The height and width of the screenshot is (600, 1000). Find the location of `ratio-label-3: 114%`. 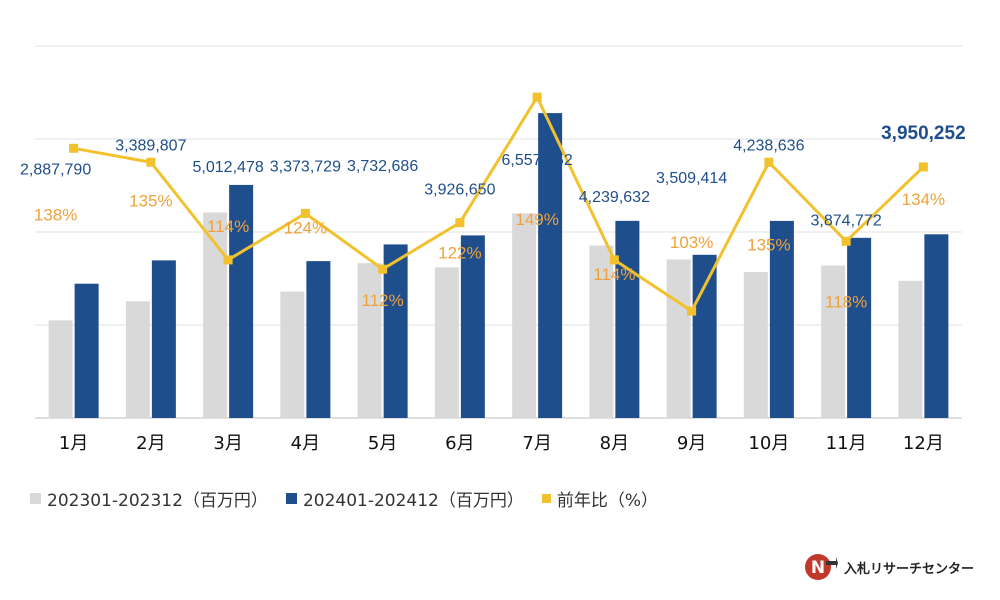

ratio-label-3: 114% is located at coordinates (228, 226).